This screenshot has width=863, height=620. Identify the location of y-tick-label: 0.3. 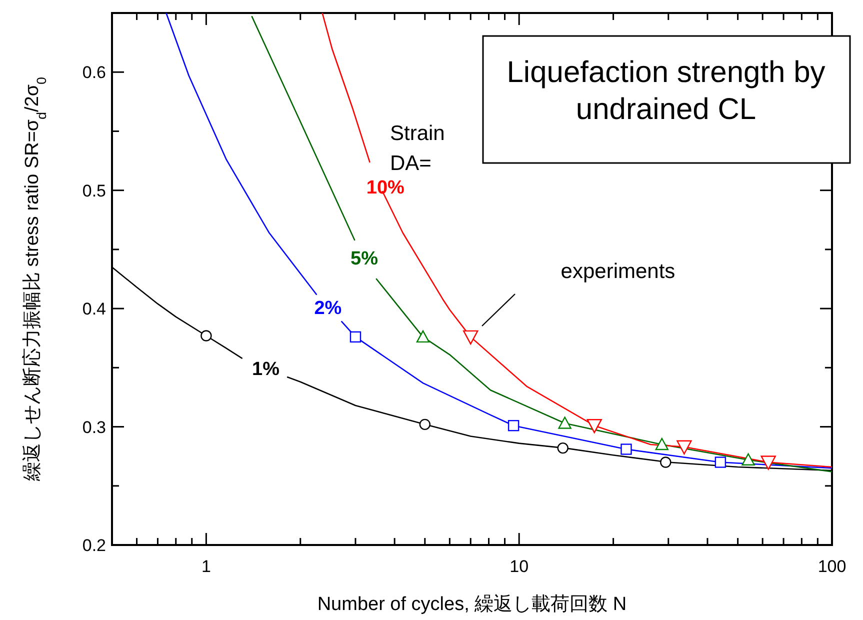
(94, 427).